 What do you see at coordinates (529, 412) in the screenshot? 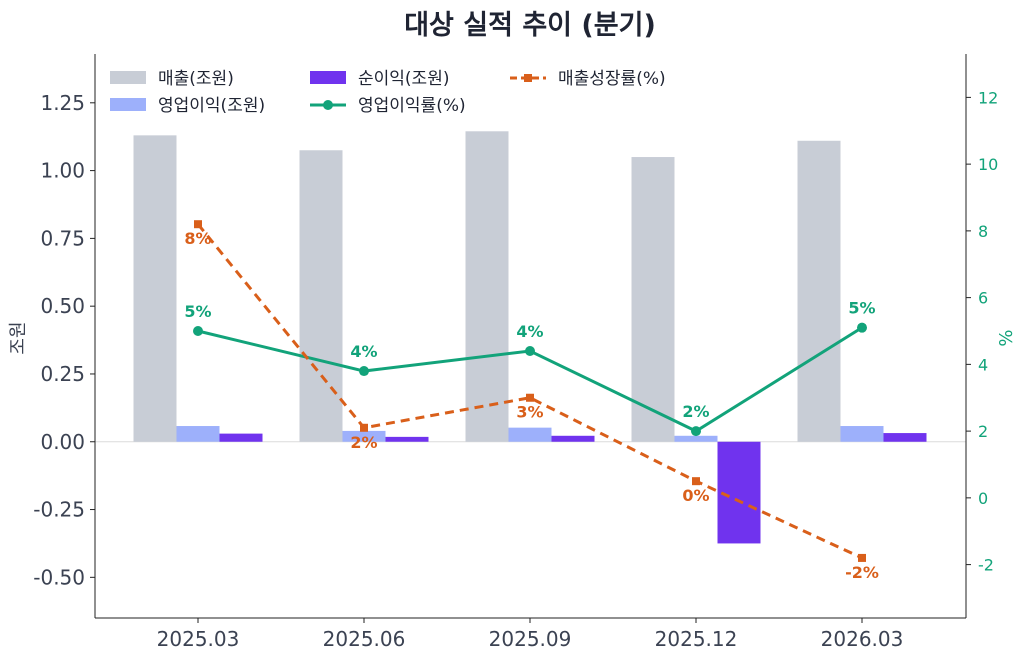
I see `data-label-2-2: 3%` at bounding box center [529, 412].